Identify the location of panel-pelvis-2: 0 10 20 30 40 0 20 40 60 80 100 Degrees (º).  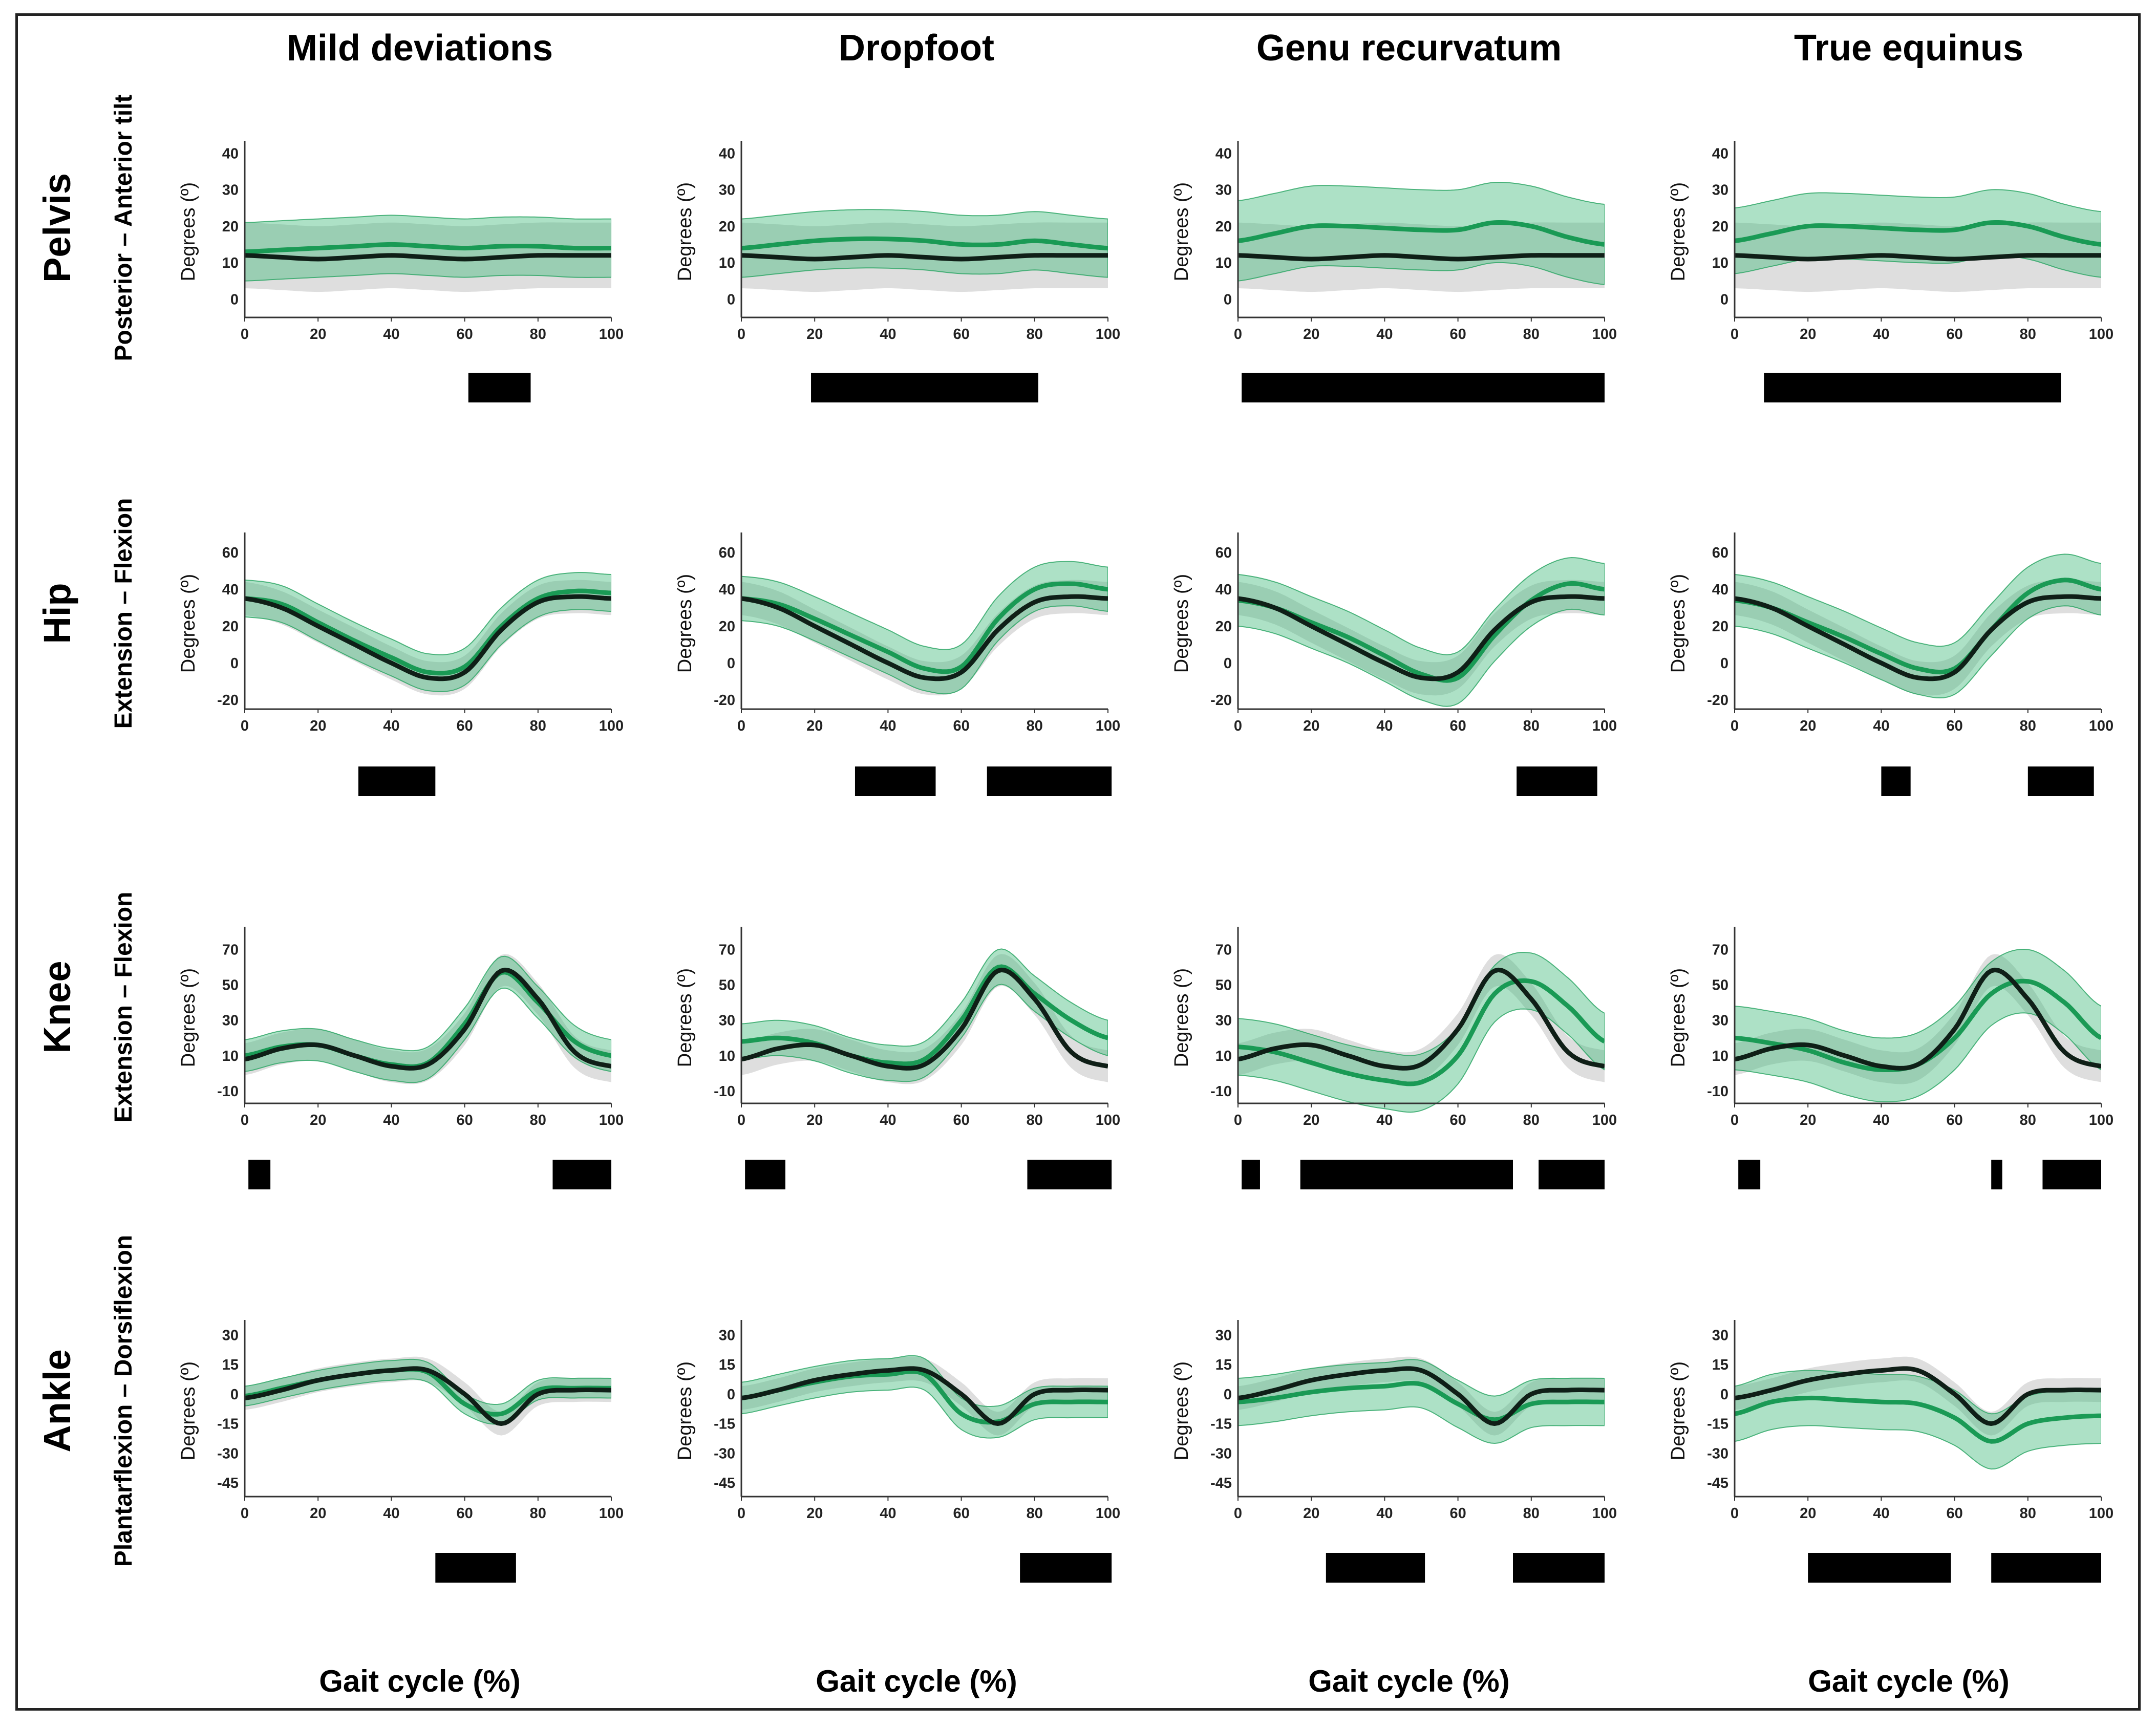
(897, 271).